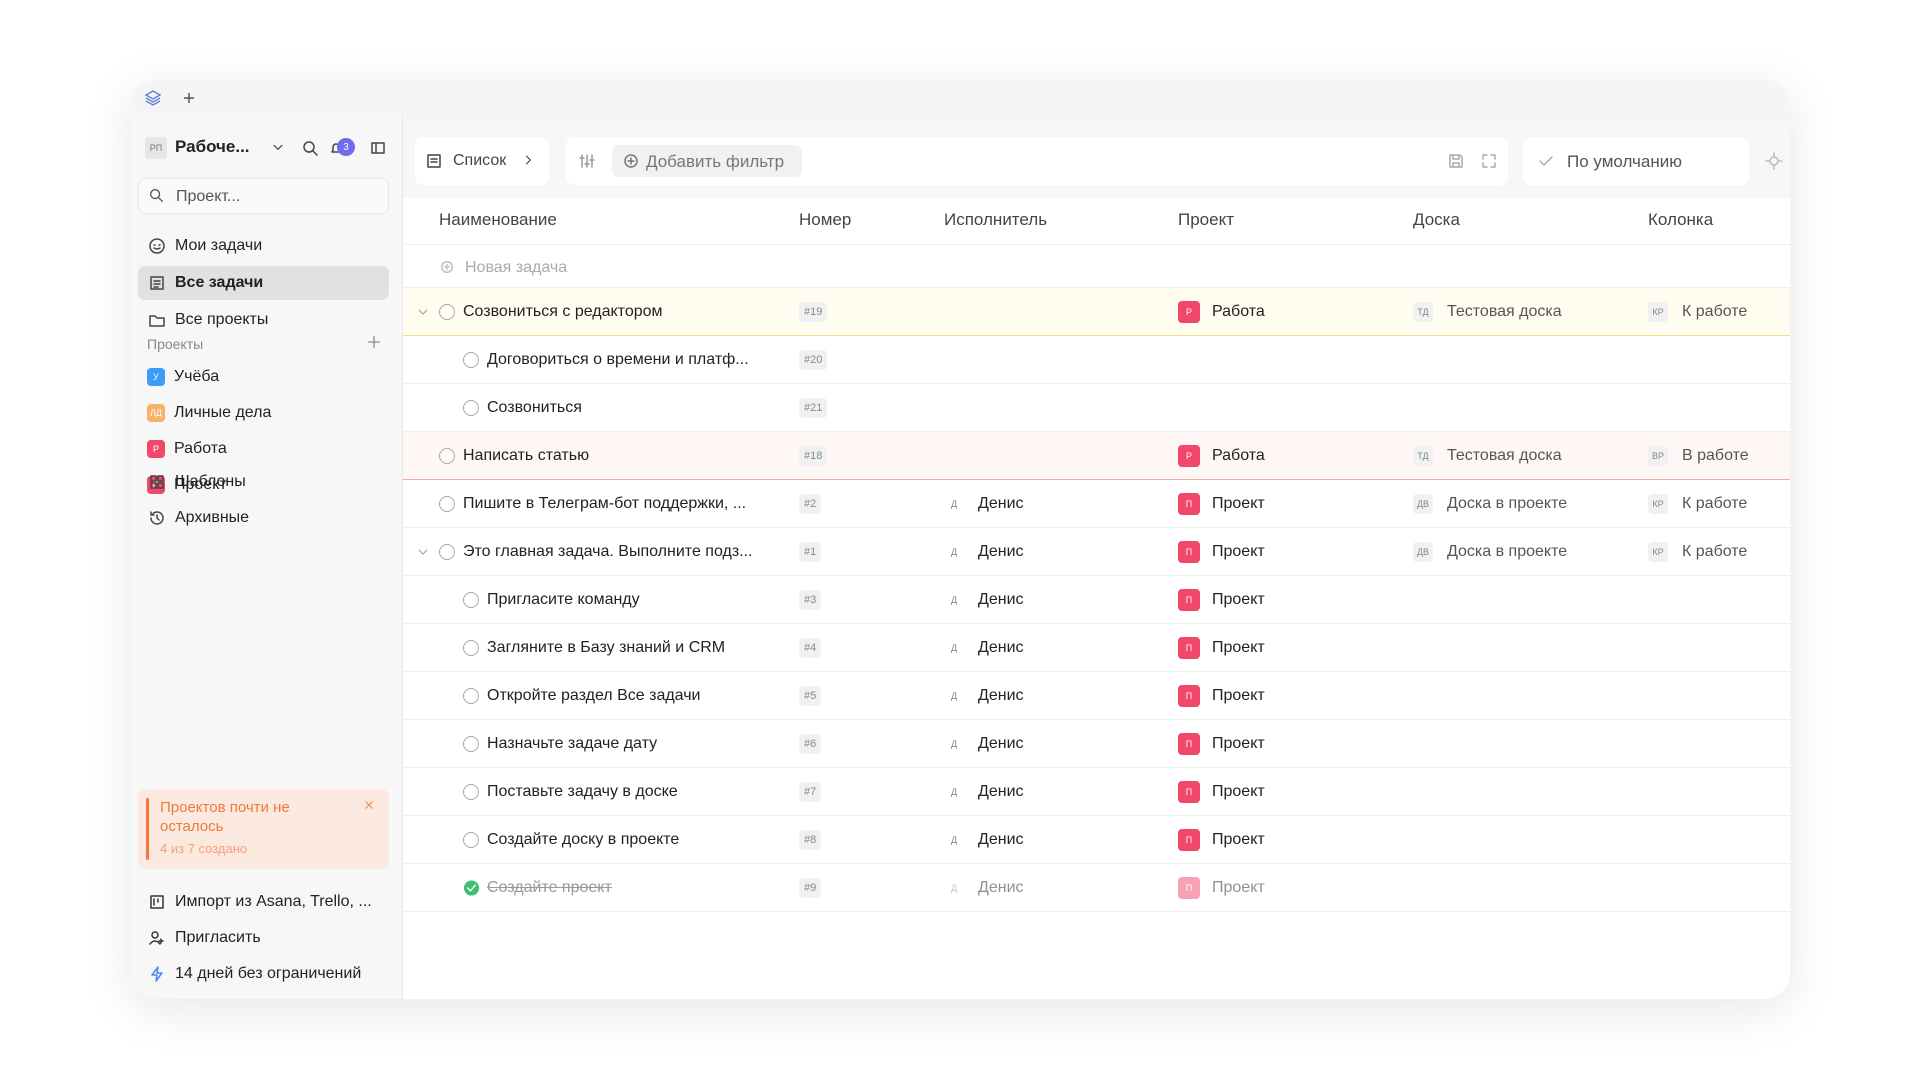  I want to click on banner-title: Проектов почти не осталось, so click(225, 817).